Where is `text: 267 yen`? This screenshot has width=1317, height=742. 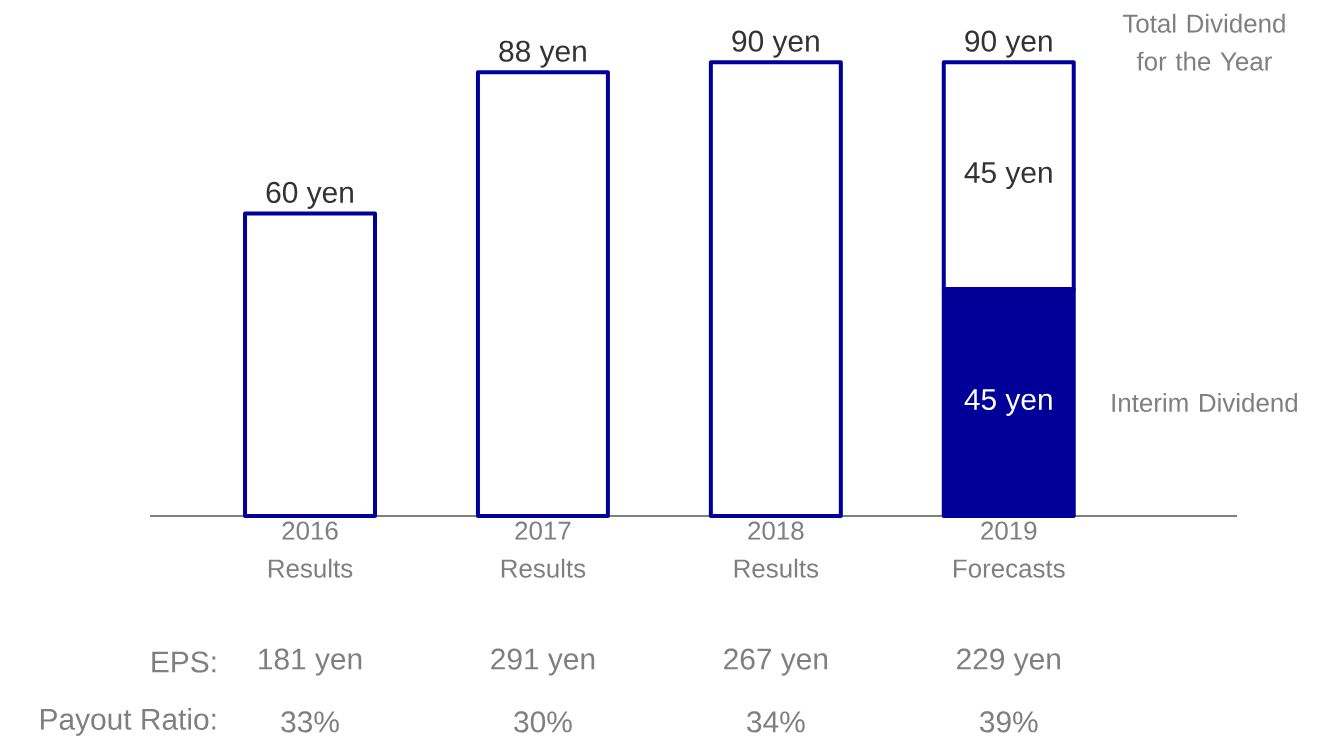 text: 267 yen is located at coordinates (776, 662).